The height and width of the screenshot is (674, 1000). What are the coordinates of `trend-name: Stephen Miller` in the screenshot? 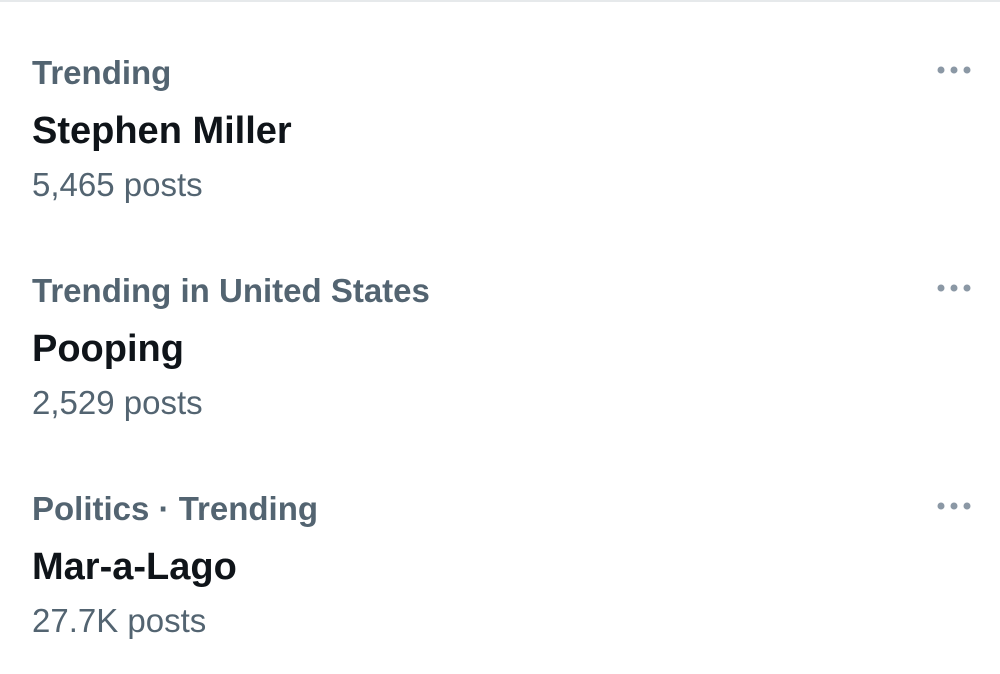 It's located at (162, 131).